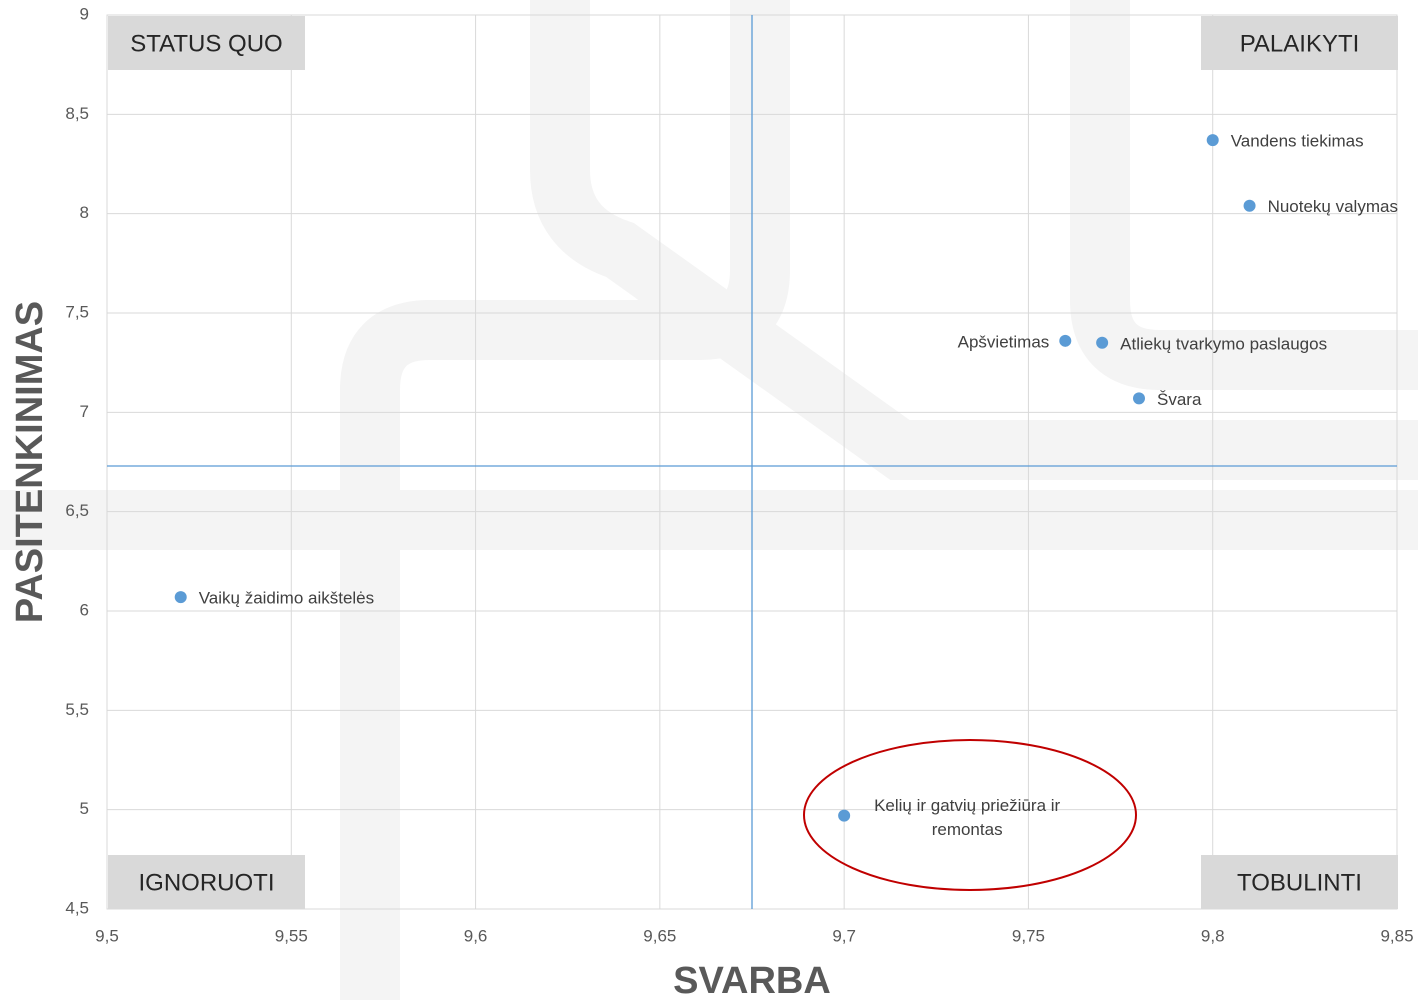 The width and height of the screenshot is (1418, 1000). I want to click on point-label: Švara, so click(1179, 399).